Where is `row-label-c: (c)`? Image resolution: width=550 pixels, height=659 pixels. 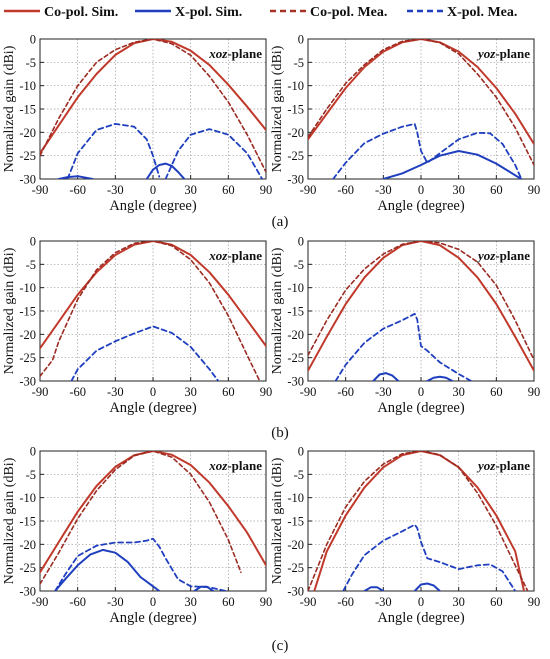
row-label-c: (c) is located at coordinates (280, 646).